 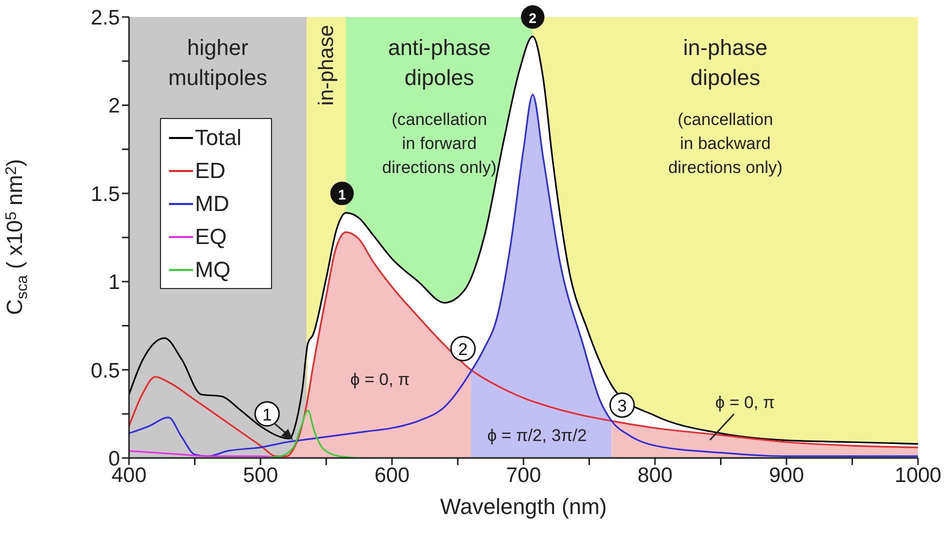 What do you see at coordinates (524, 475) in the screenshot?
I see `x-tick-label: 700` at bounding box center [524, 475].